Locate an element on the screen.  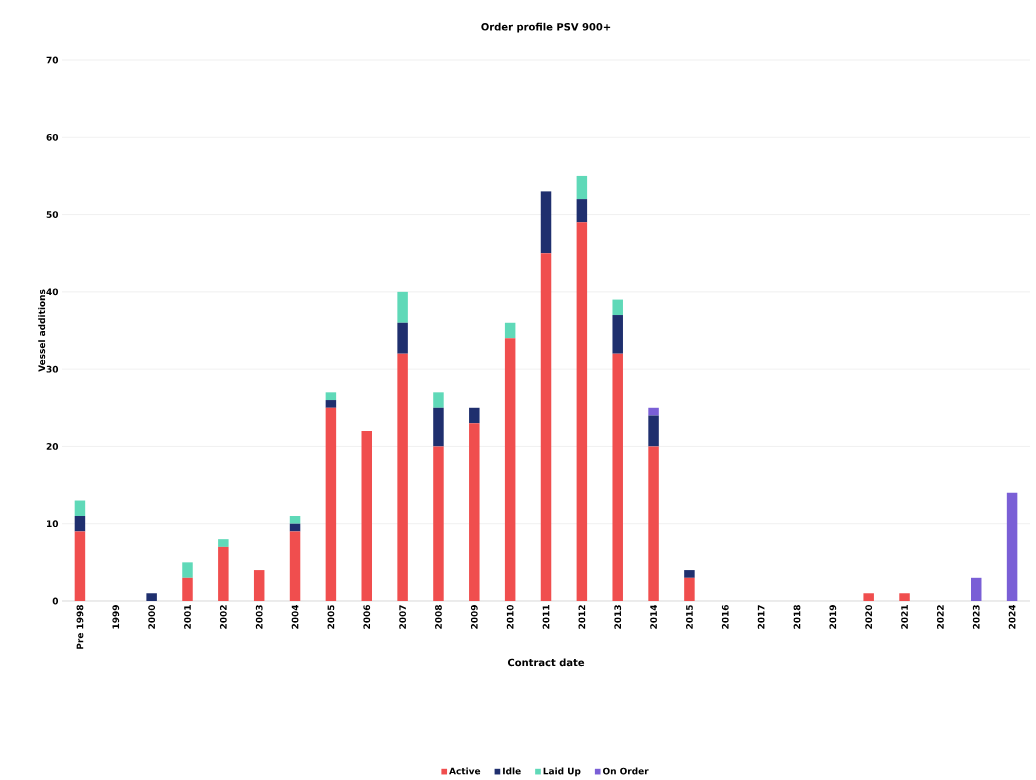
x-tick-label: 1999 is located at coordinates (116, 617).